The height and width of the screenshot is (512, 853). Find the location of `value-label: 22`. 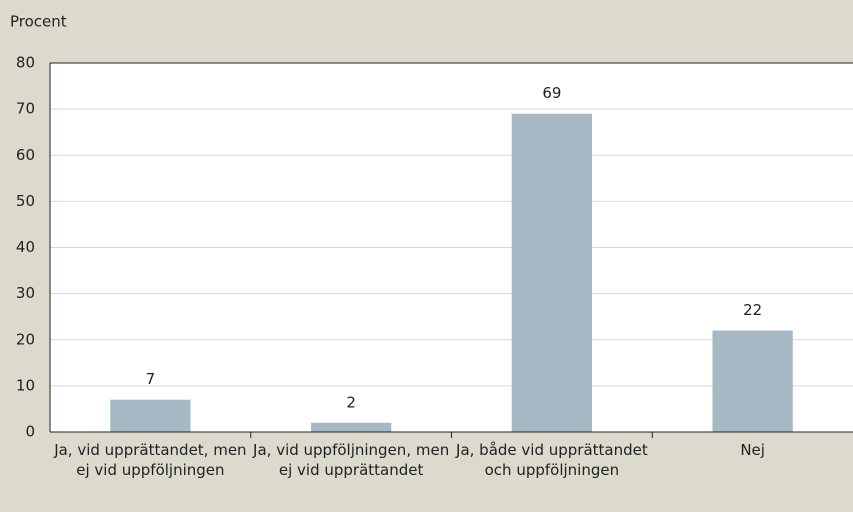

value-label: 22 is located at coordinates (752, 310).